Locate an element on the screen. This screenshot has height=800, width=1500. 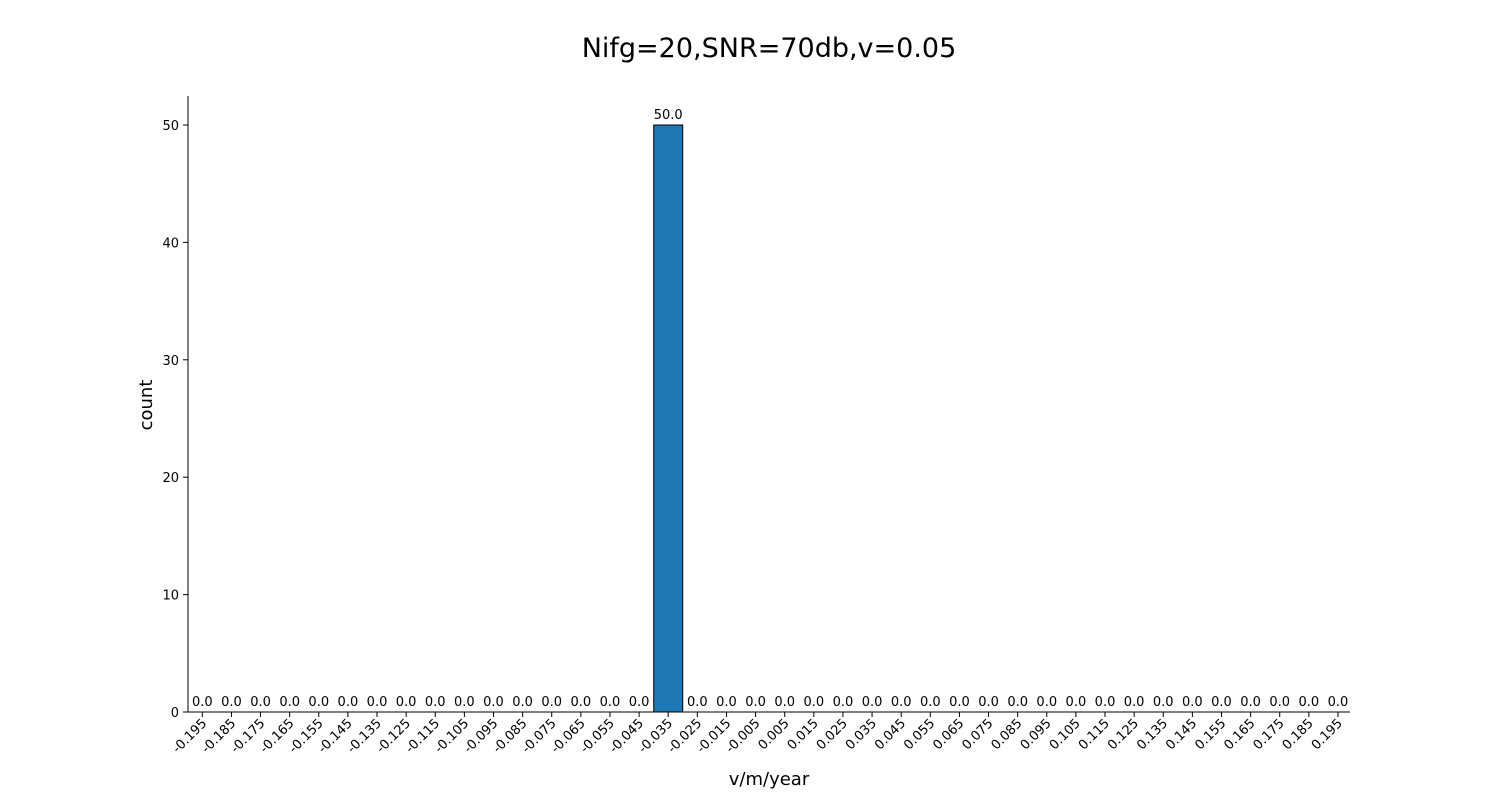
data-label-0.065: 0.0 is located at coordinates (959, 702).